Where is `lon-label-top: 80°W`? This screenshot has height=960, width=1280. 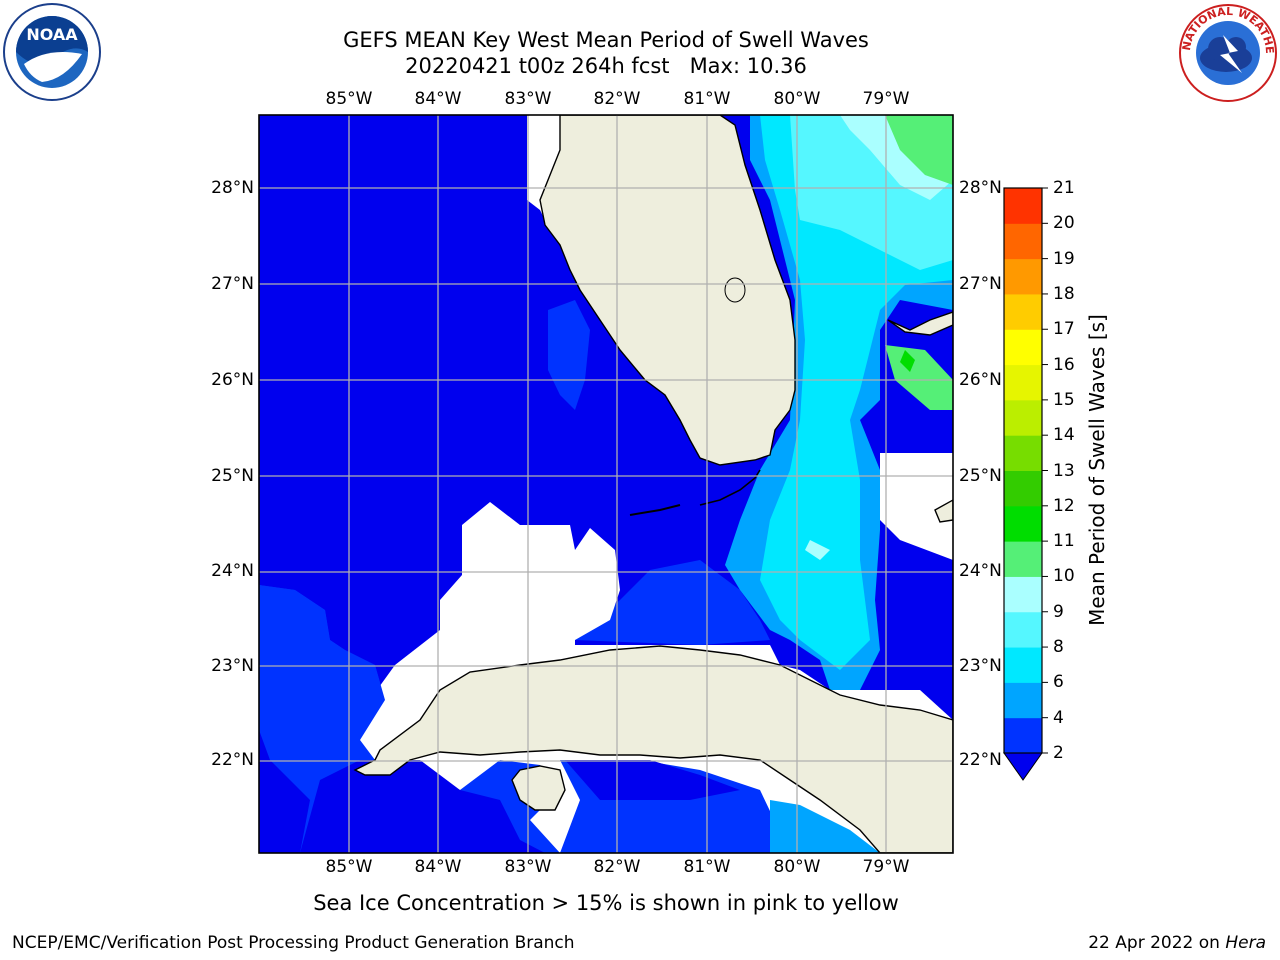
lon-label-top: 80°W is located at coordinates (797, 99).